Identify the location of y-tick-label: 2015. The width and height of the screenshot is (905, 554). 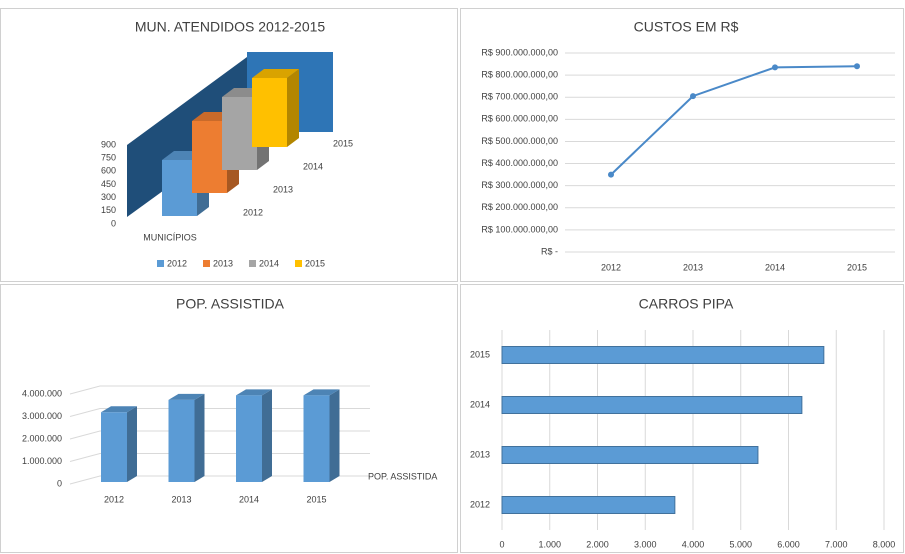
(480, 354).